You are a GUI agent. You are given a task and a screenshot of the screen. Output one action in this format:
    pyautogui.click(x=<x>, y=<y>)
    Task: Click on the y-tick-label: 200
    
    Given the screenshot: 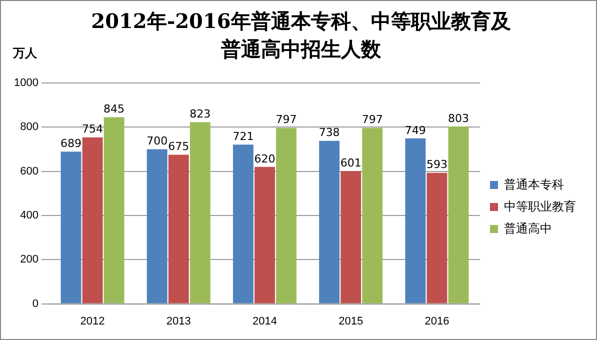 What is the action you would take?
    pyautogui.click(x=29, y=260)
    